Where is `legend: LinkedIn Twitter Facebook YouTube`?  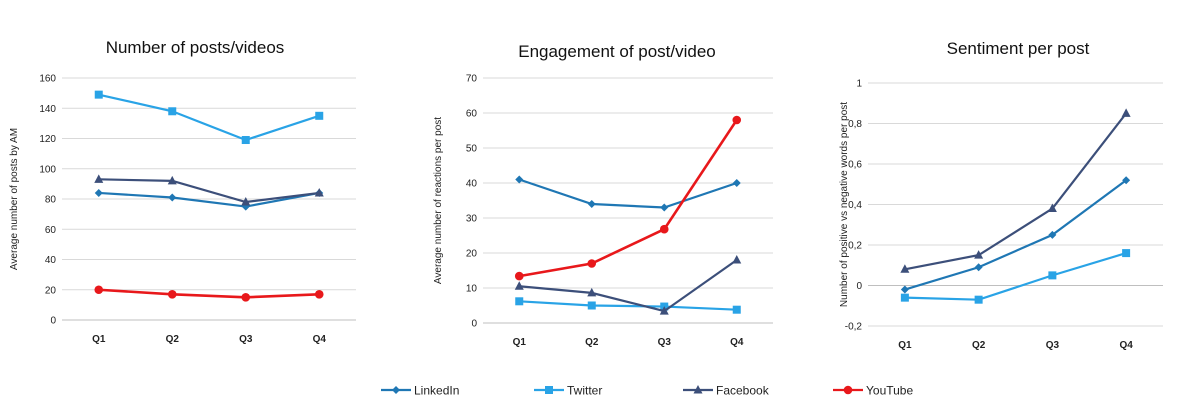
legend: LinkedIn Twitter Facebook YouTube is located at coordinates (647, 391).